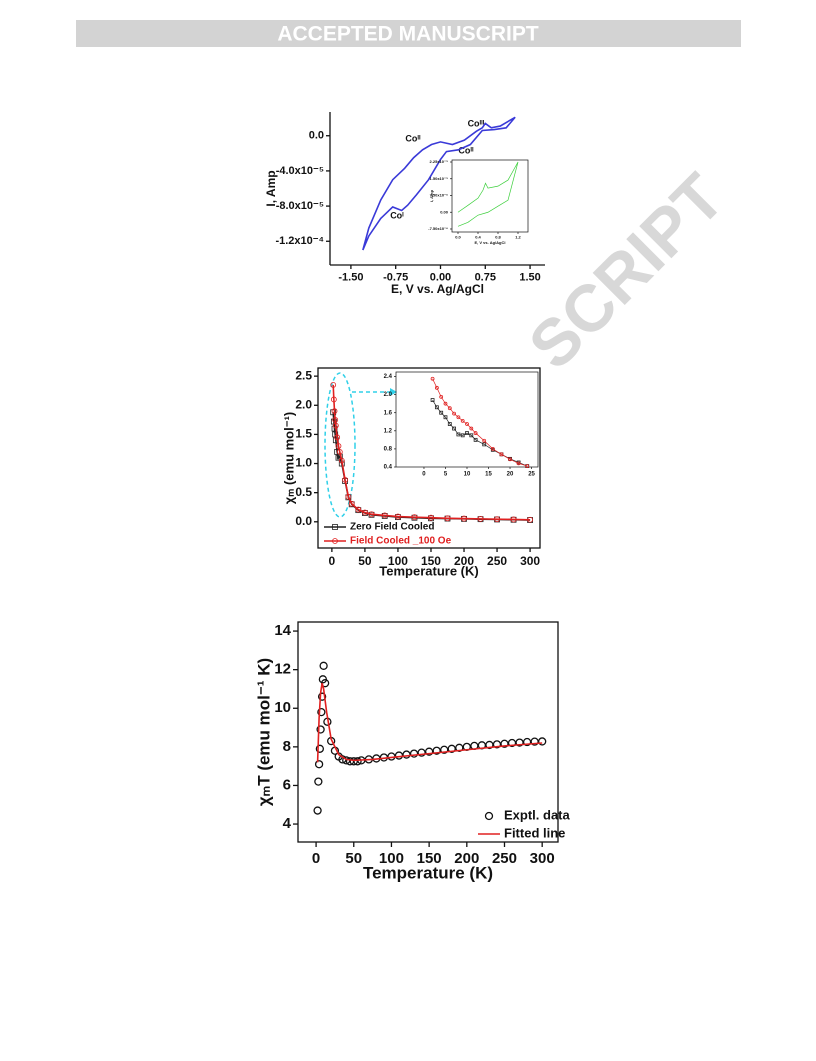 The height and width of the screenshot is (1061, 816). What do you see at coordinates (350, 278) in the screenshot?
I see `x-tick-label: -1.50` at bounding box center [350, 278].